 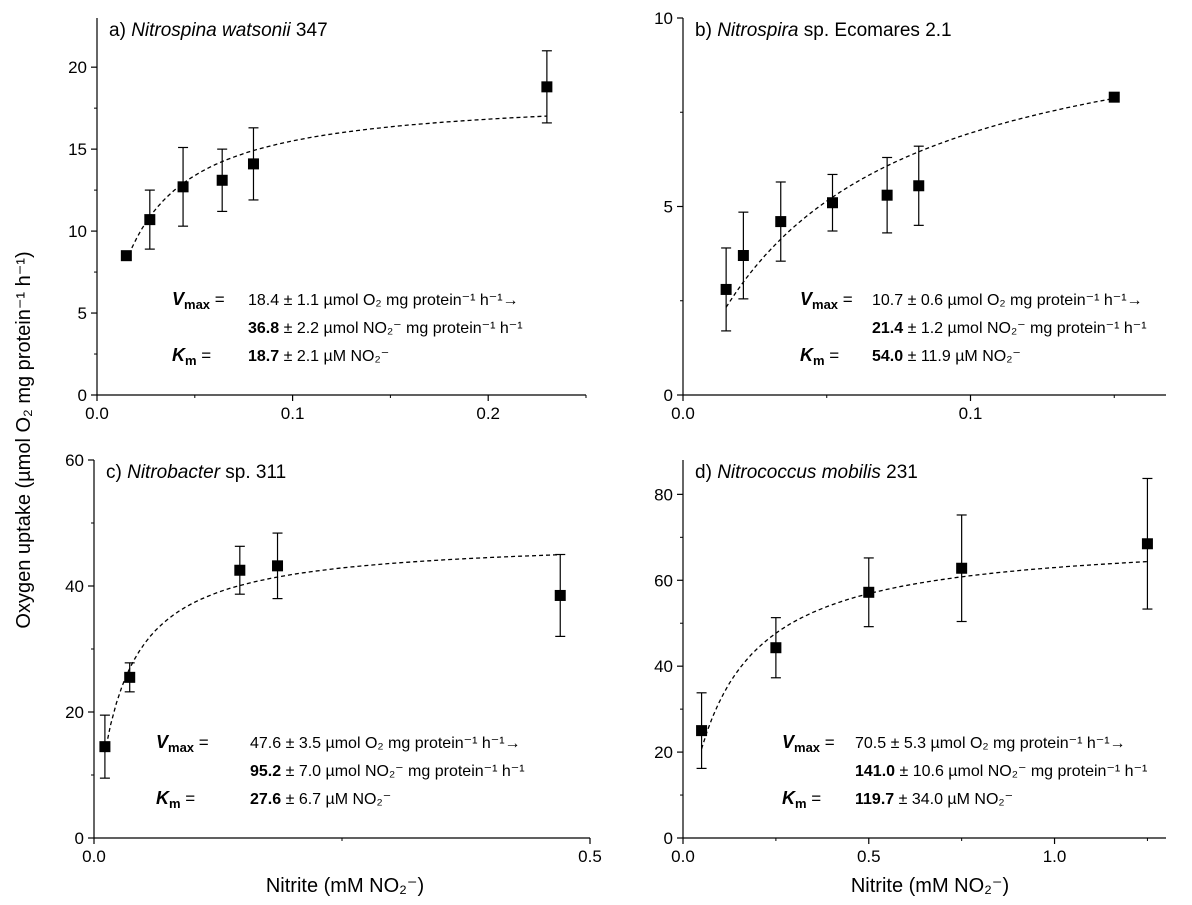 I want to click on panel-title: c) Nitrobacter sp. 311, so click(x=196, y=472).